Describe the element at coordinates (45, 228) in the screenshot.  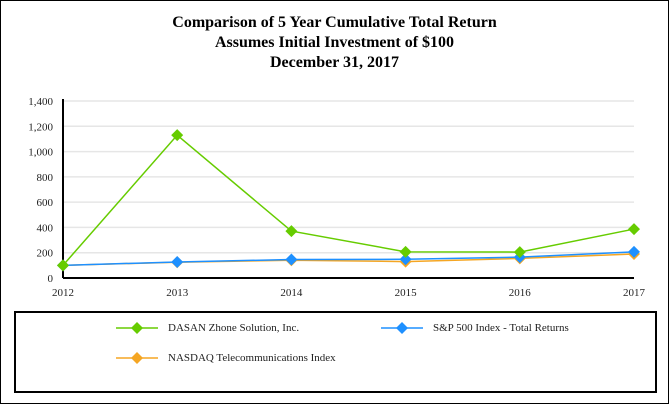
I see `y-tick-label: 400` at that location.